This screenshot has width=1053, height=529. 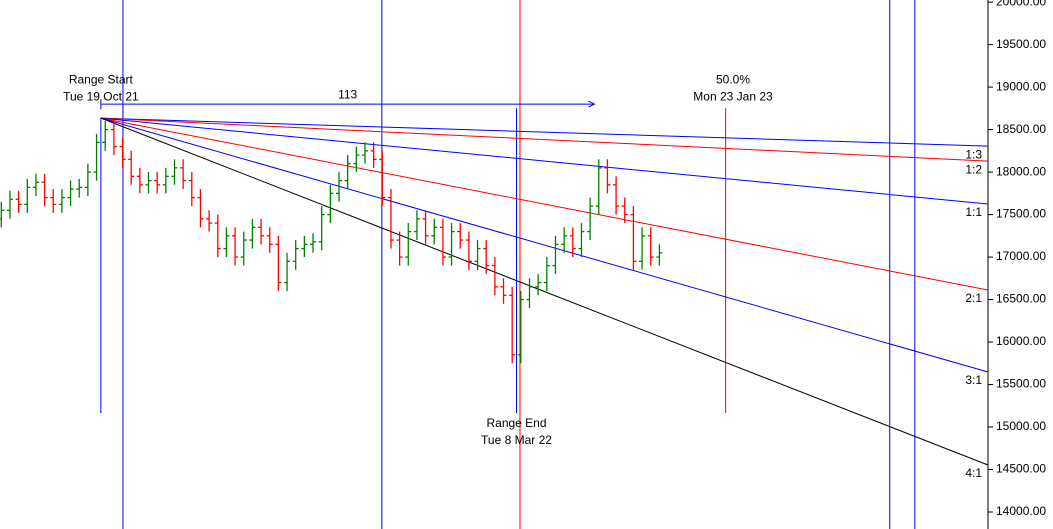 What do you see at coordinates (973, 380) in the screenshot?
I see `fan-label: 3:1` at bounding box center [973, 380].